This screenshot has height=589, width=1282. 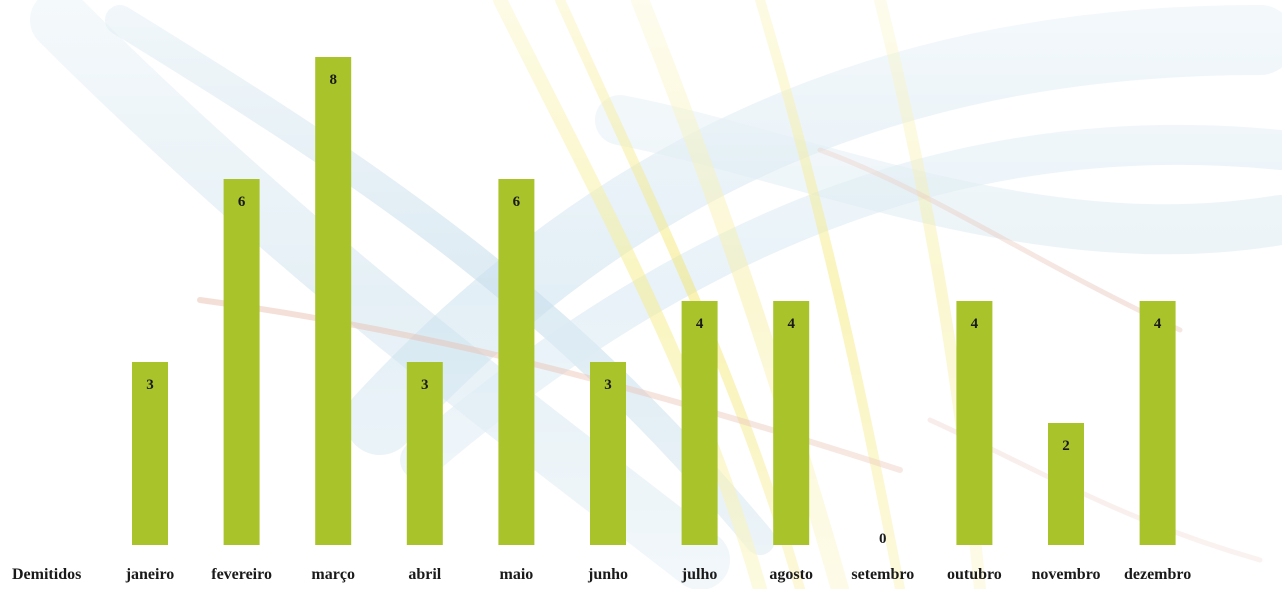 I want to click on data-label-7: 4, so click(x=791, y=324).